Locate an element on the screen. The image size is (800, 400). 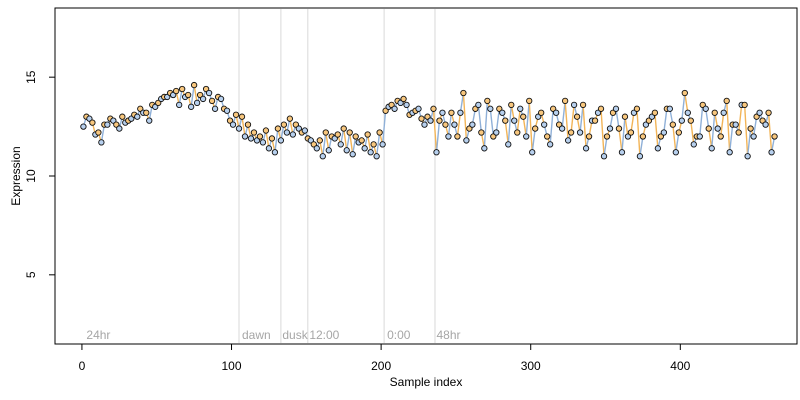
phase-label: 0:00 is located at coordinates (399, 335).